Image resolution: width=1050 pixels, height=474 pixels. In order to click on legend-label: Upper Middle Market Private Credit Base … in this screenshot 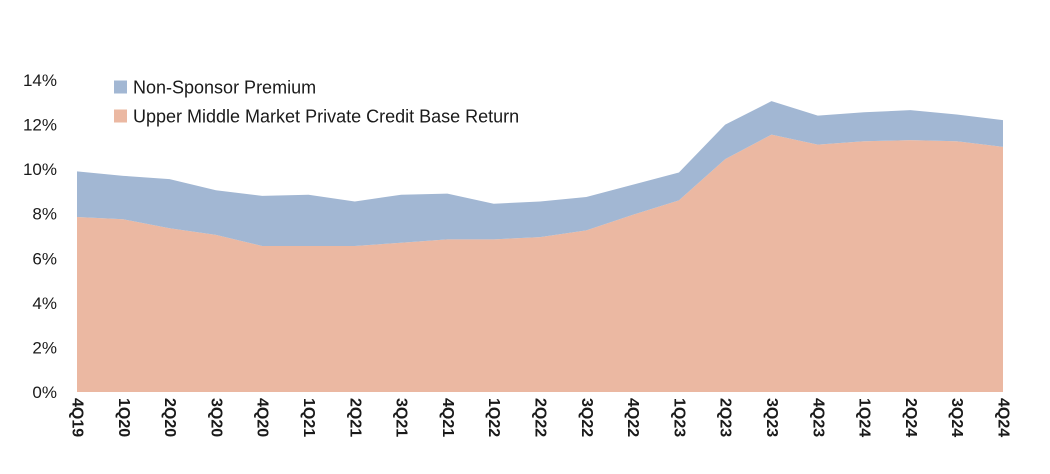, I will do `click(326, 117)`.